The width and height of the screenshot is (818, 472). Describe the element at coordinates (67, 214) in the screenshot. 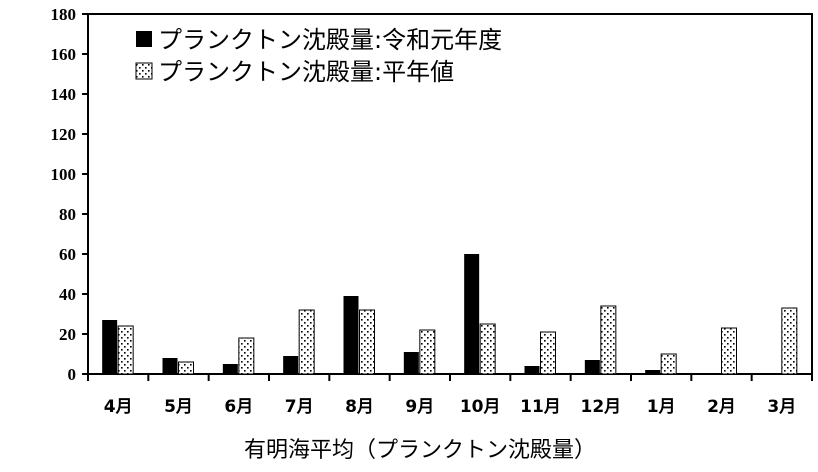

I see `y-tick-label: 80` at that location.